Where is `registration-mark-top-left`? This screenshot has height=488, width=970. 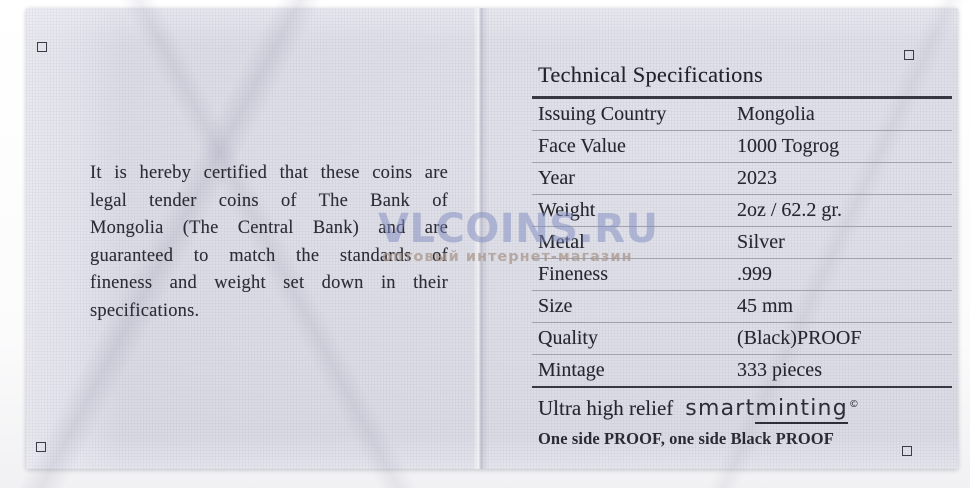
registration-mark-top-left is located at coordinates (42, 47).